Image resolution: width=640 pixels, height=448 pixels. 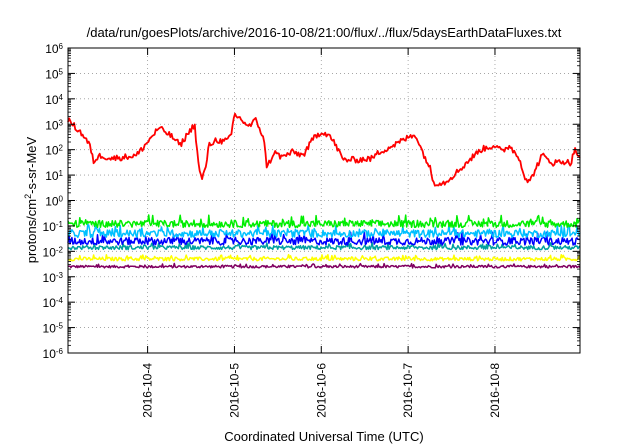 What do you see at coordinates (54, 49) in the screenshot?
I see `y-tick-label: 10⁶` at bounding box center [54, 49].